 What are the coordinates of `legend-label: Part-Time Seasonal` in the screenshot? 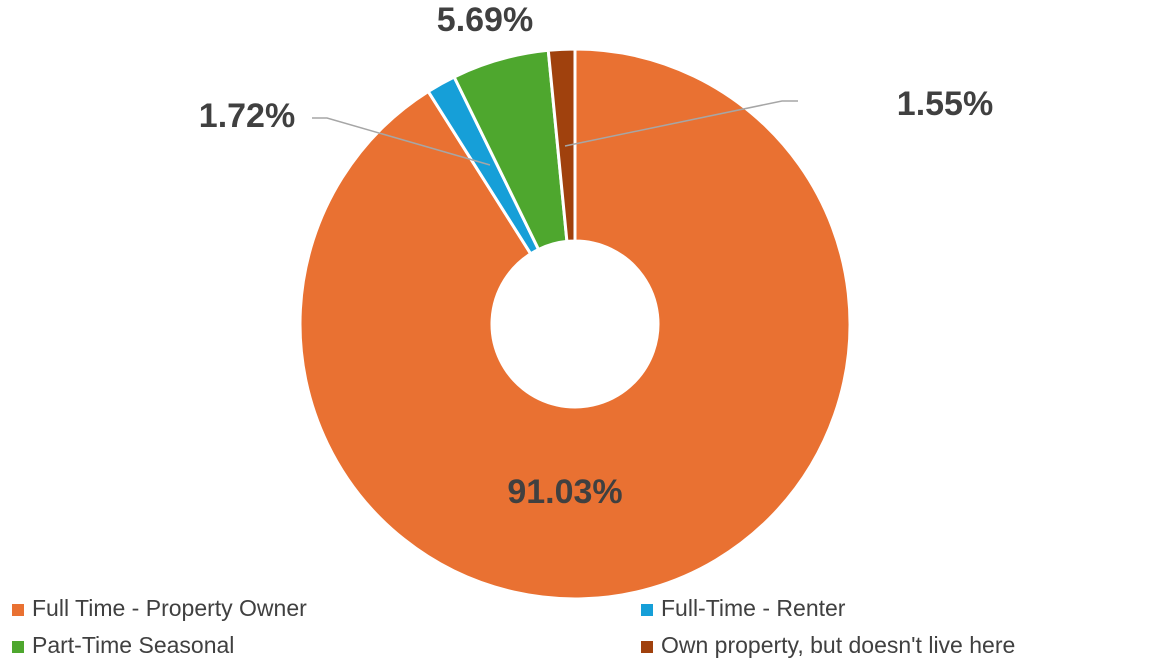 It's located at (133, 645).